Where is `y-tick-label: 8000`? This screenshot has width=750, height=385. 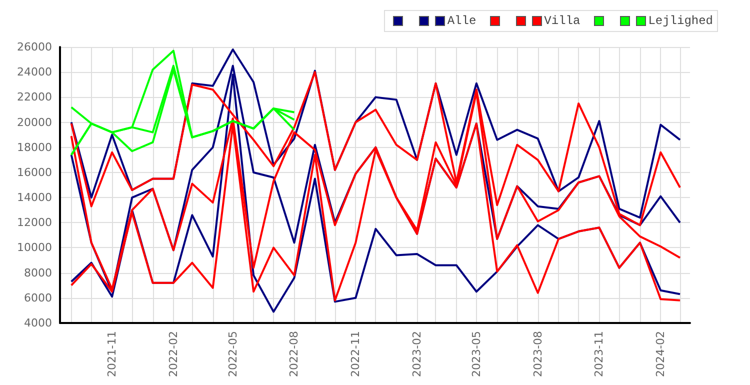
y-tick-label: 8000 is located at coordinates (38, 273).